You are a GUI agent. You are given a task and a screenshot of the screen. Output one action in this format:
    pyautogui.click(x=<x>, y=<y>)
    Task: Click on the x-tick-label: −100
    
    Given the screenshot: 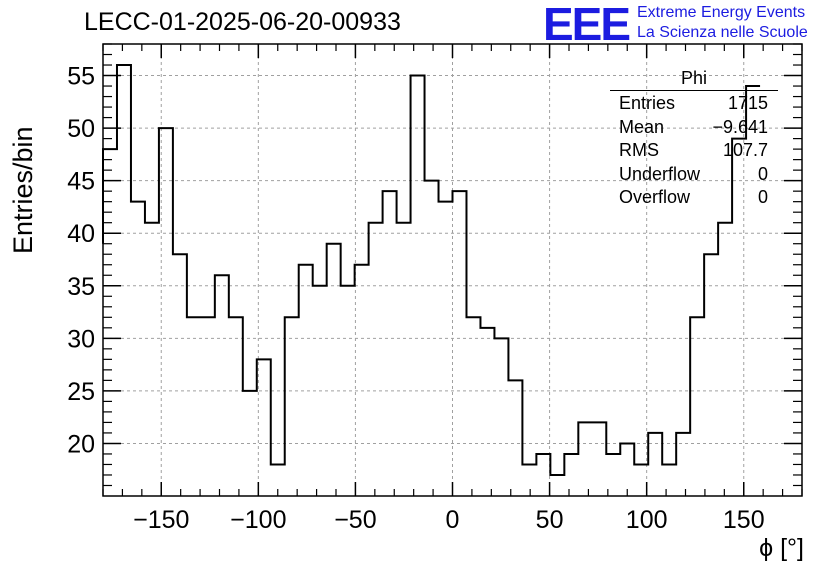 What is the action you would take?
    pyautogui.click(x=258, y=520)
    